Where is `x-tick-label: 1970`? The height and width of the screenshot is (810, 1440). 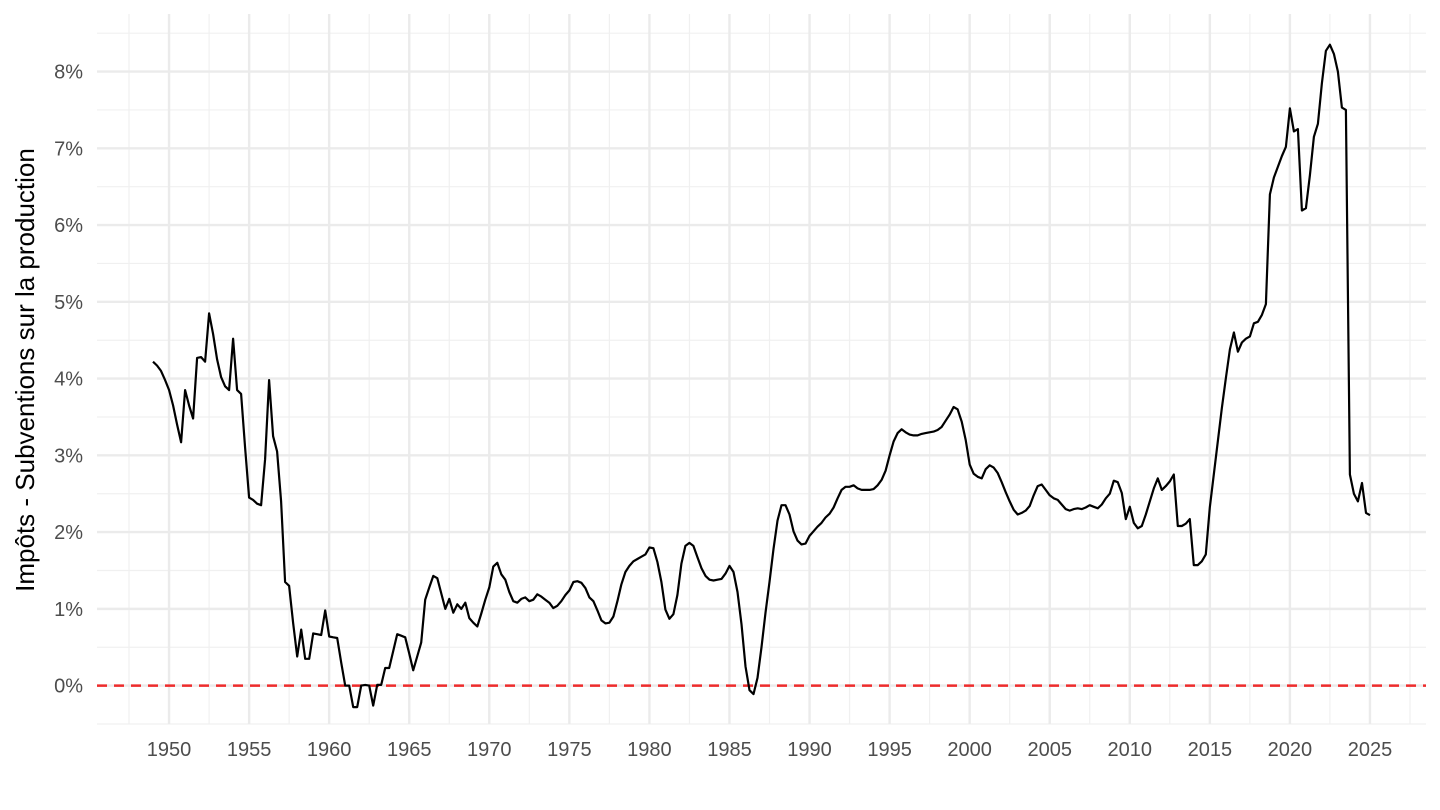 x-tick-label: 1970 is located at coordinates (489, 750).